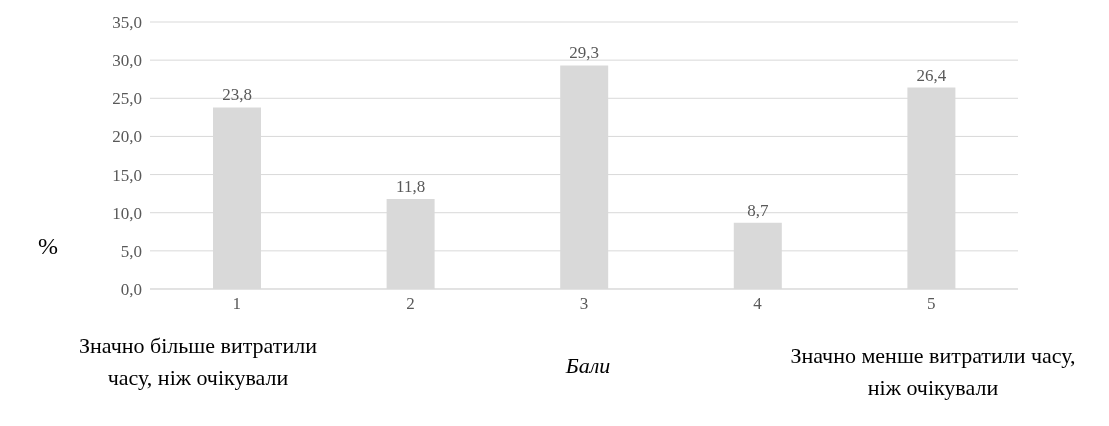 The height and width of the screenshot is (426, 1109). Describe the element at coordinates (758, 210) in the screenshot. I see `data-label: 8,7` at that location.